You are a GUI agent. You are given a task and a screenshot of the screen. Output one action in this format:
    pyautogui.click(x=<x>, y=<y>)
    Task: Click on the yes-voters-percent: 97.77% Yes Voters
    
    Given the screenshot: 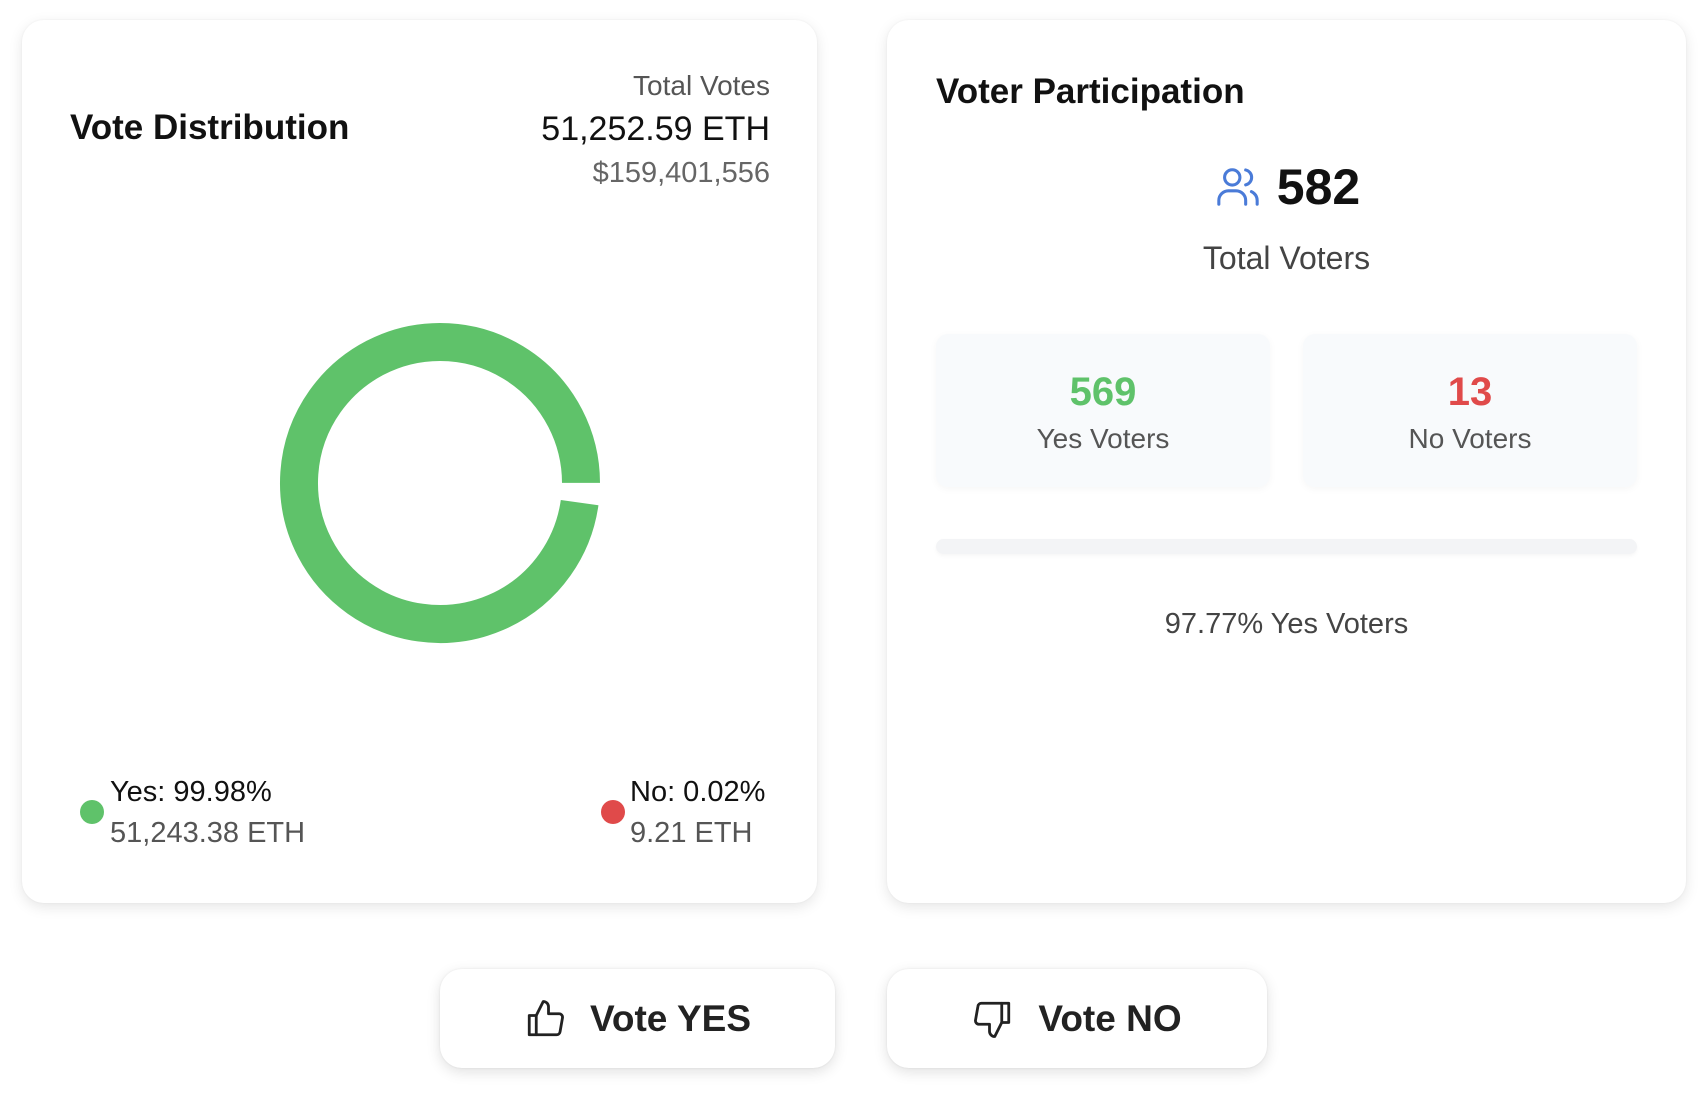 What is the action you would take?
    pyautogui.click(x=1286, y=624)
    